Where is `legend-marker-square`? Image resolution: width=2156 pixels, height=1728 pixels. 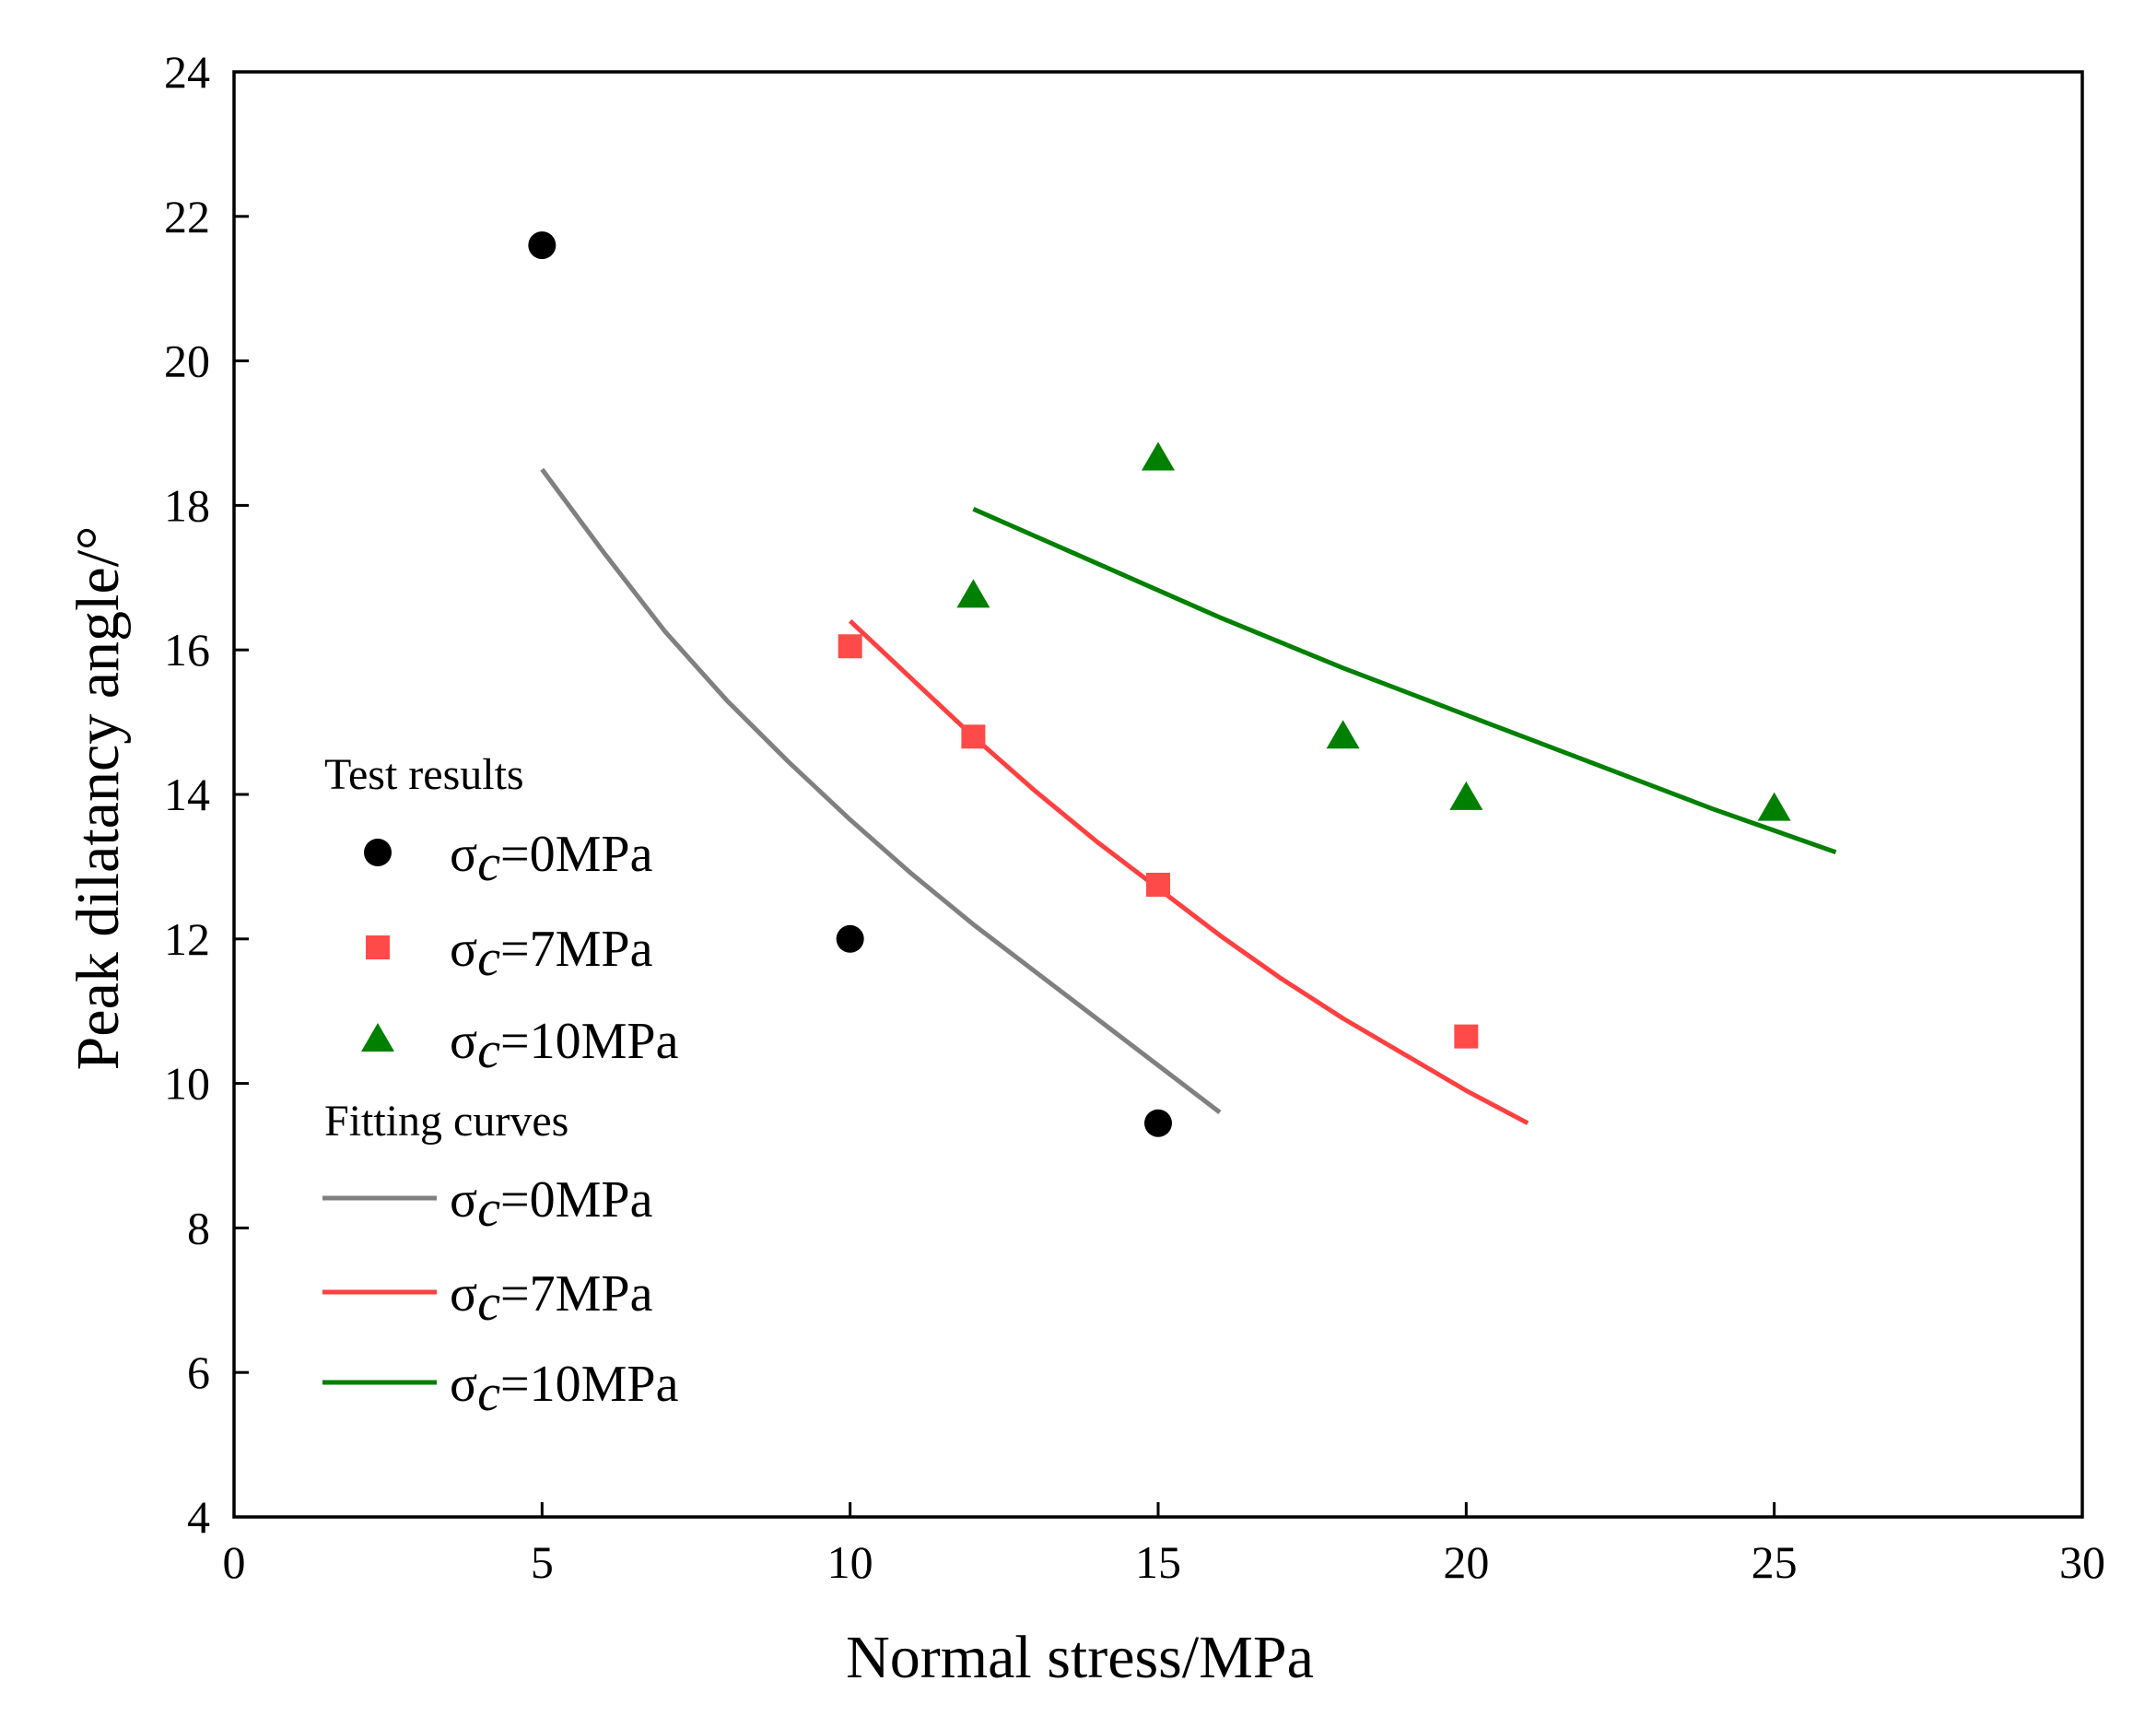 legend-marker-square is located at coordinates (378, 947).